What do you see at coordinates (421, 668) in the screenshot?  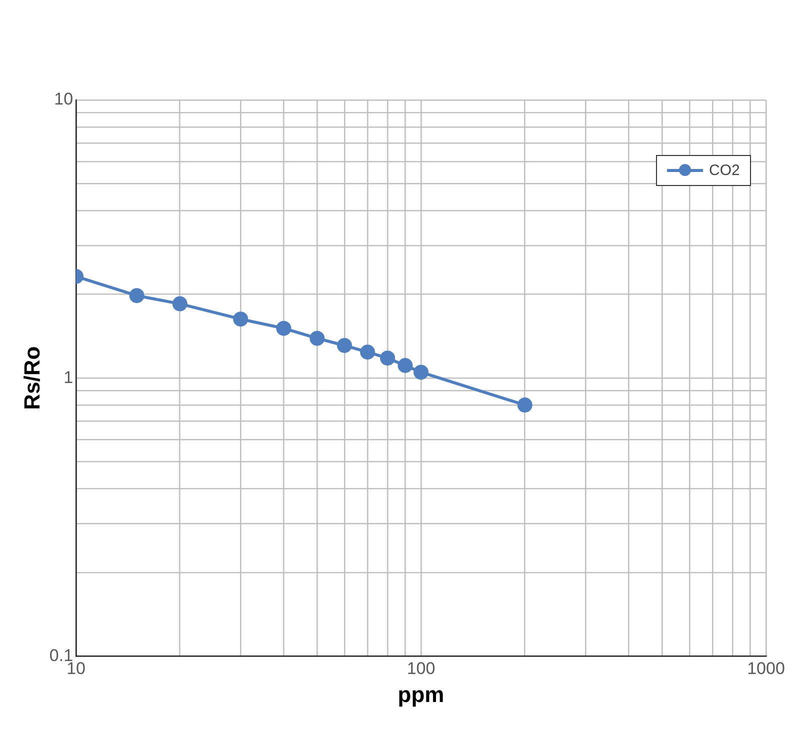 I see `x-tick-label: 100` at bounding box center [421, 668].